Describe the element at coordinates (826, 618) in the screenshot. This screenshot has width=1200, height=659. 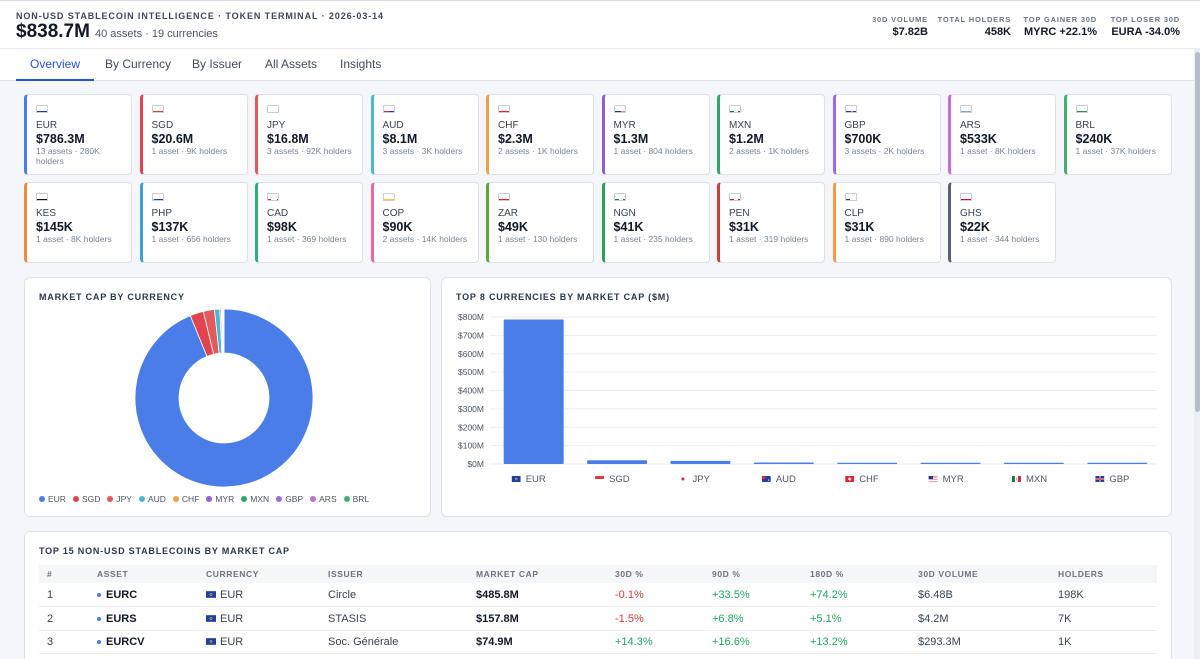
I see `cell-text: +5.1%` at that location.